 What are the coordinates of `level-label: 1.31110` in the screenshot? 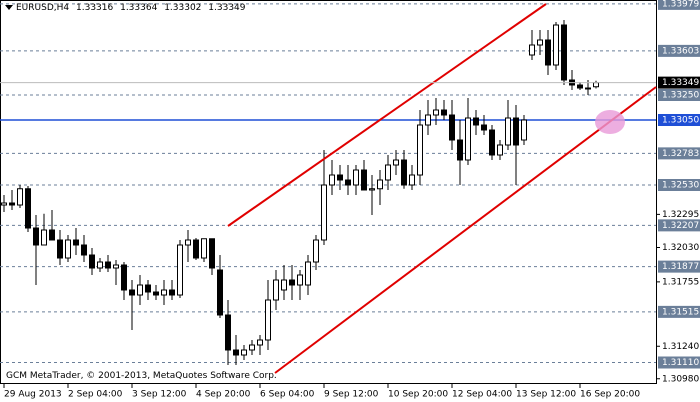 It's located at (680, 363).